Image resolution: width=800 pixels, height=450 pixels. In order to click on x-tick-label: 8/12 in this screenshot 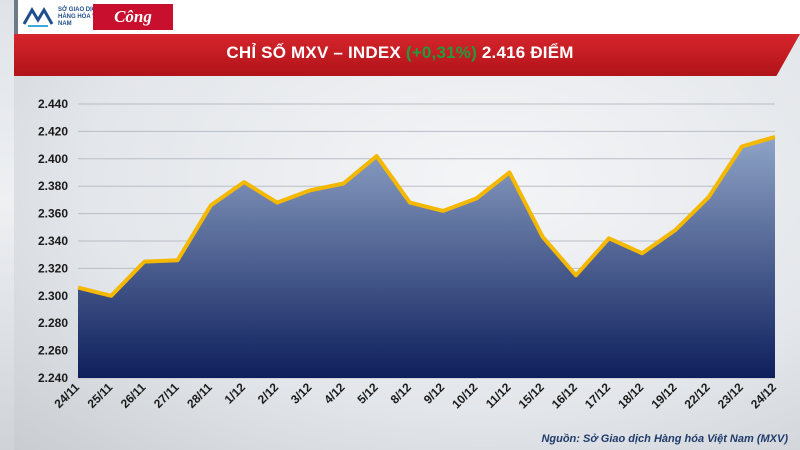, I will do `click(401, 393)`.